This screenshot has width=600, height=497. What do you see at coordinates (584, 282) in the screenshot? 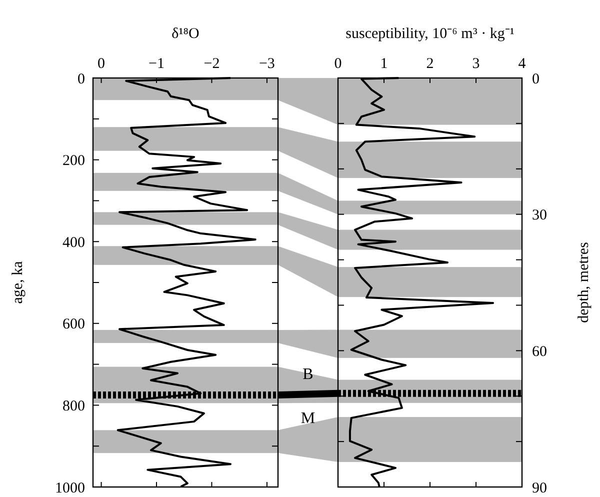
I see `y2-axis-title: depth, metres` at bounding box center [584, 282].